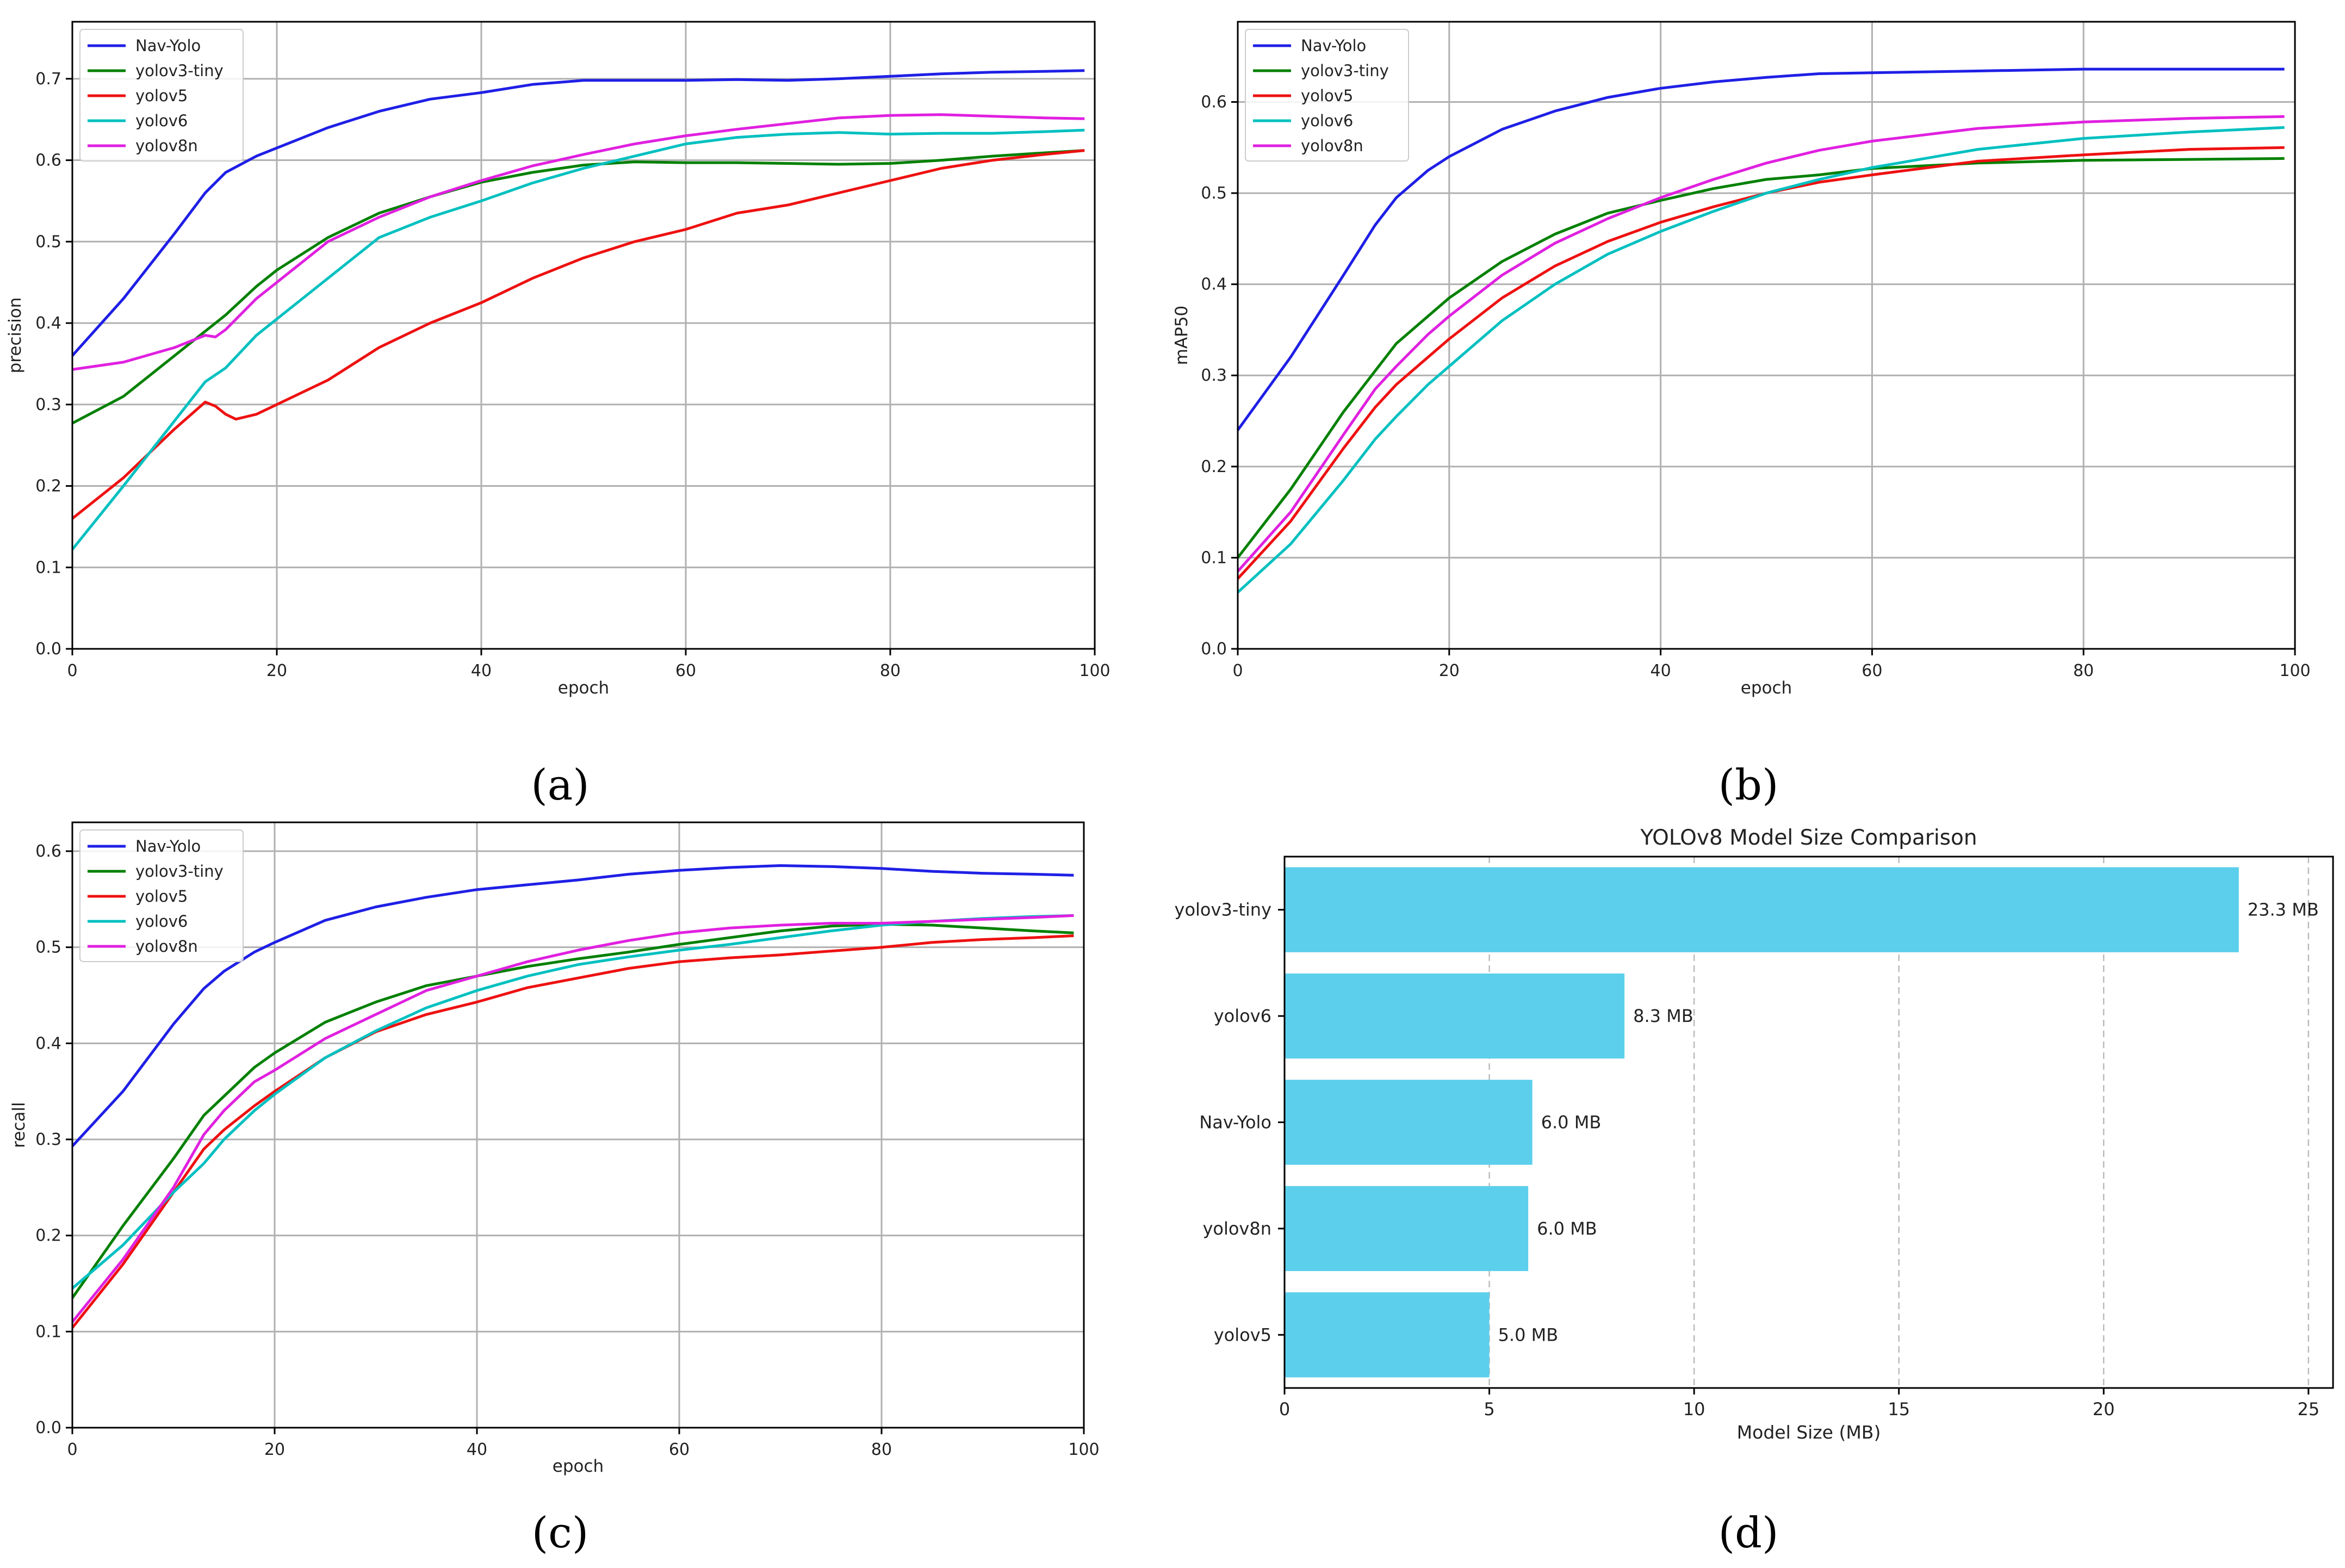  What do you see at coordinates (2283, 910) in the screenshot?
I see `bar-value-label: 23.3 MB` at bounding box center [2283, 910].